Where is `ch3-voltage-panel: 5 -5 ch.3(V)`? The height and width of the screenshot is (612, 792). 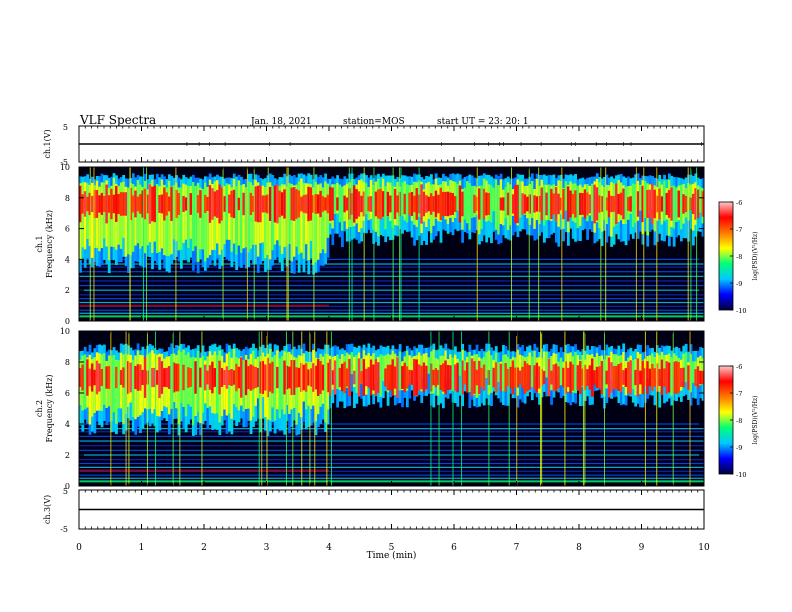
ch3-voltage-panel: 5 -5 ch.3(V) is located at coordinates (374, 510).